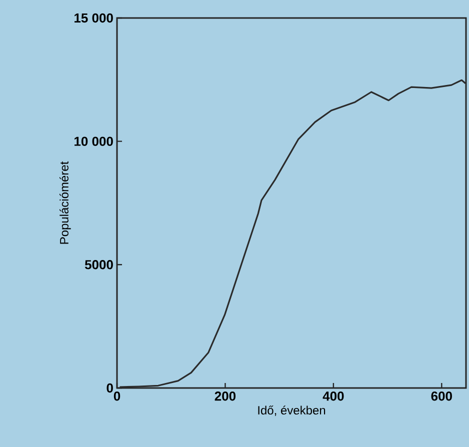  What do you see at coordinates (333, 396) in the screenshot?
I see `x-tick-label: 400` at bounding box center [333, 396].